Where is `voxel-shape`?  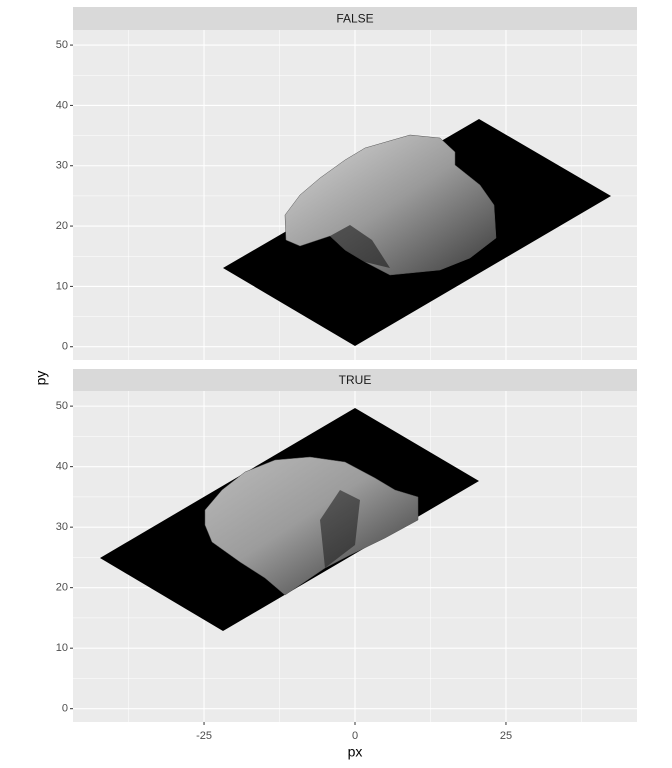 voxel-shape is located at coordinates (311, 526).